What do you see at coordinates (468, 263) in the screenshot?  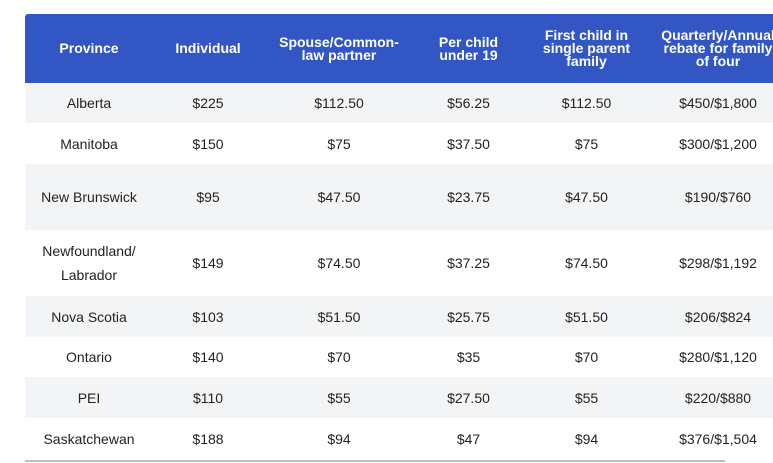 I see `cell-per-child: $37.25` at bounding box center [468, 263].